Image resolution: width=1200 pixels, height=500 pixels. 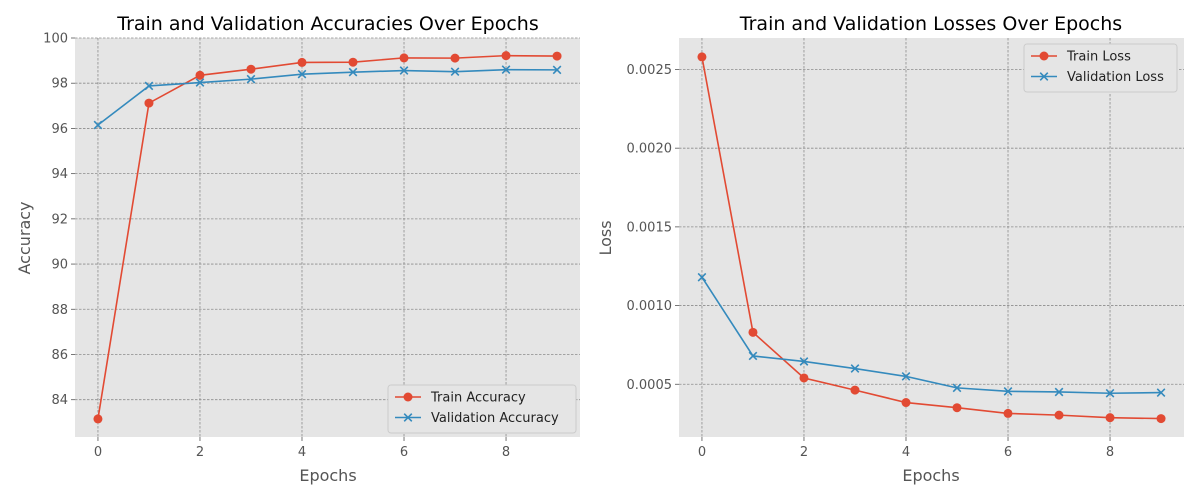 What do you see at coordinates (59, 310) in the screenshot?
I see `accuracy-y-tick-label: 88` at bounding box center [59, 310].